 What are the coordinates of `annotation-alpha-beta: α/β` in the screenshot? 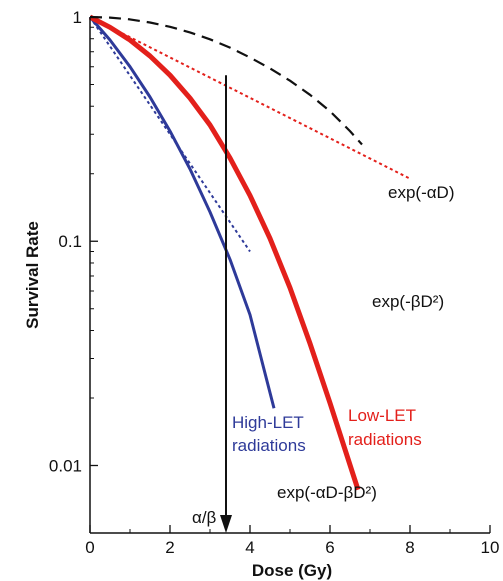 It's located at (204, 517).